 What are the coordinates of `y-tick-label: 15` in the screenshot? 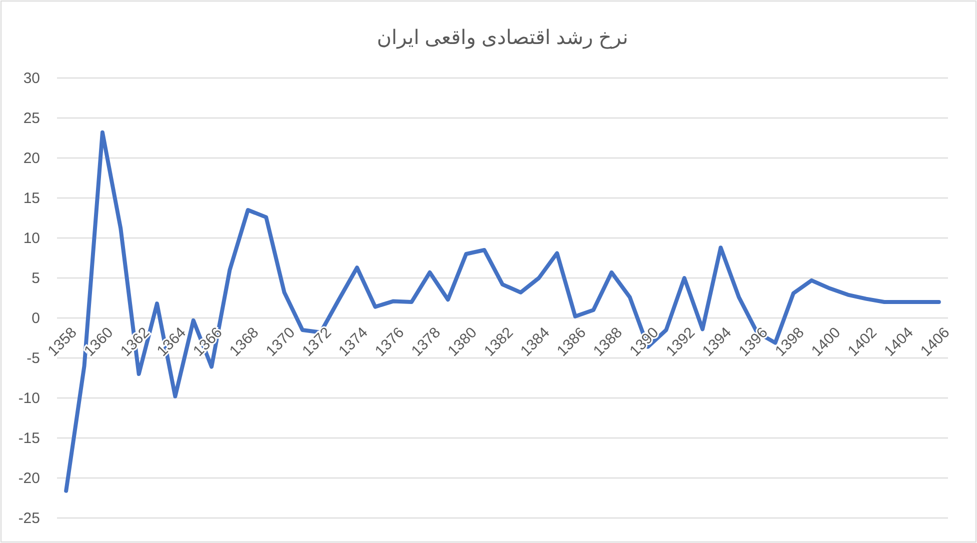 It's located at (31, 198).